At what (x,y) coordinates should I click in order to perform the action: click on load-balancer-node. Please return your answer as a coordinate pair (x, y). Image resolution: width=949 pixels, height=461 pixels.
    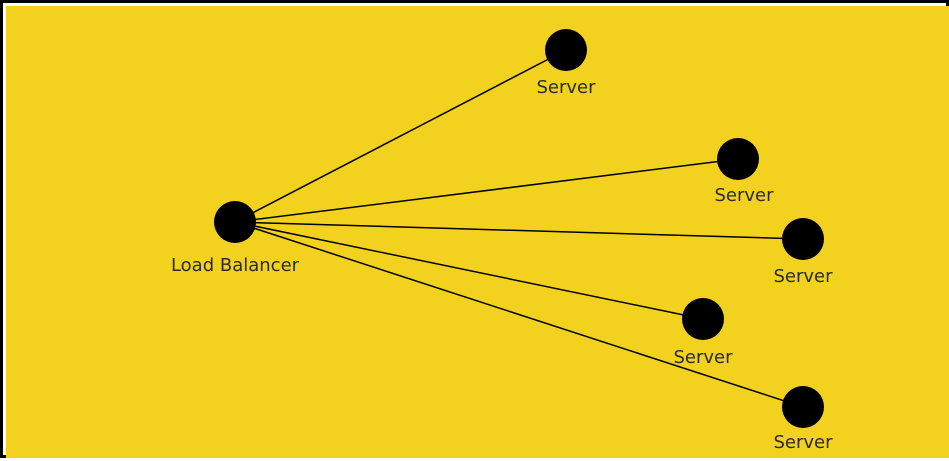
    Looking at the image, I should click on (235, 222).